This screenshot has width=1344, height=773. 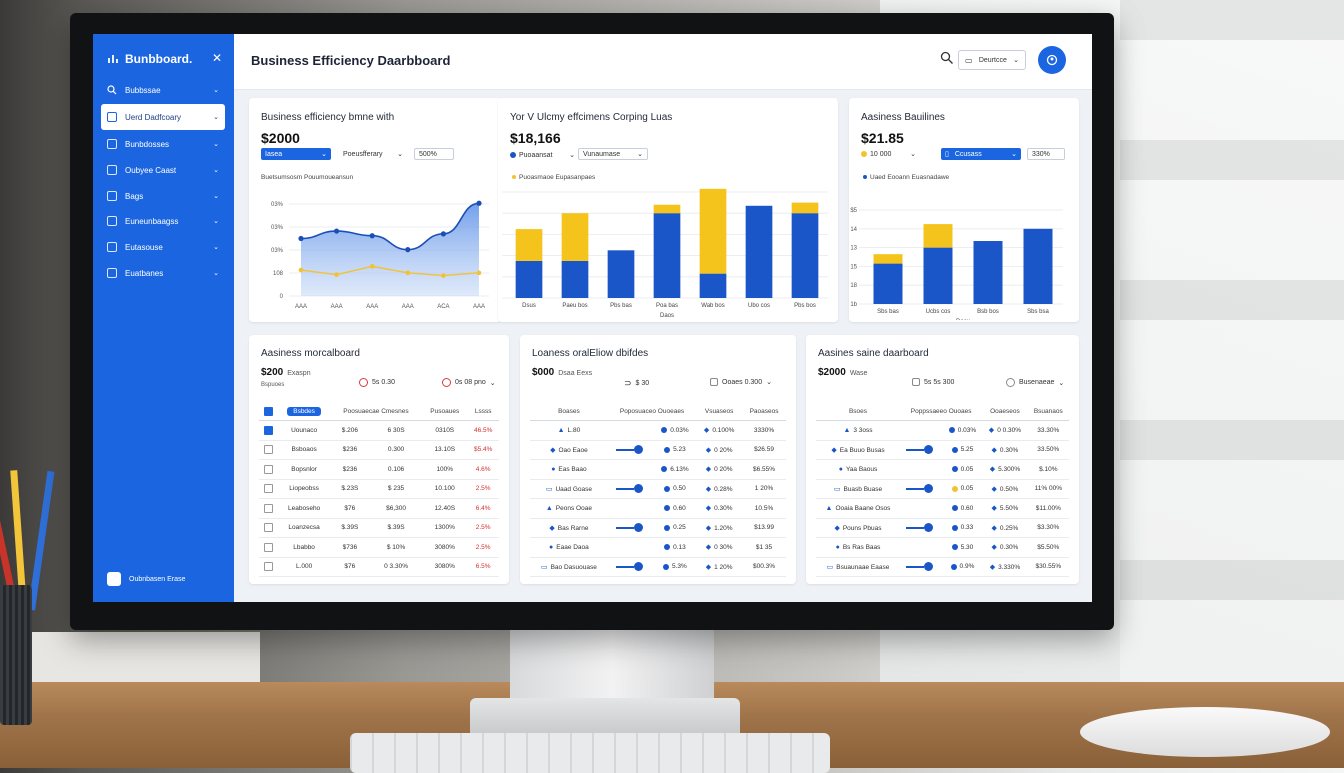 What do you see at coordinates (379, 528) in the screenshot?
I see `table-row: Loanzecsa $.39S $.39S 1300% 2.5%` at bounding box center [379, 528].